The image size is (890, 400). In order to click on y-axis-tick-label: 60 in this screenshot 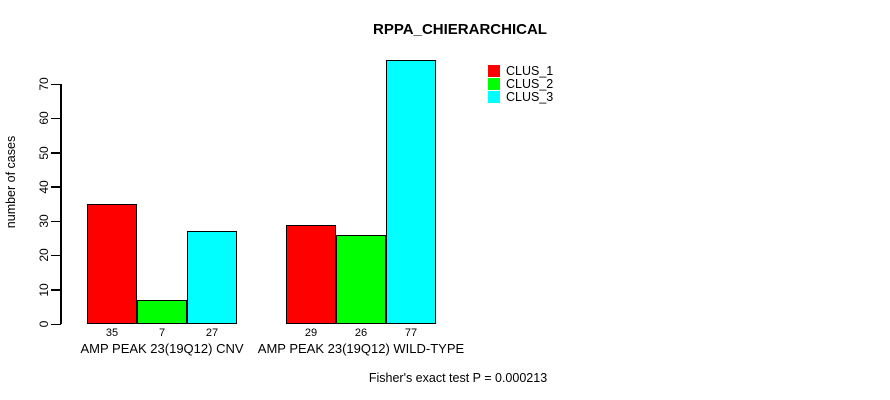, I will do `click(44, 118)`.